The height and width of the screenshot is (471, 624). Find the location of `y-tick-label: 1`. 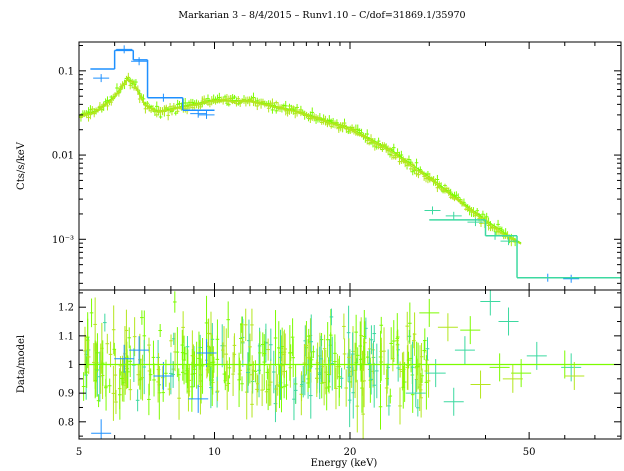

y-tick-label: 1 is located at coordinates (71, 365).